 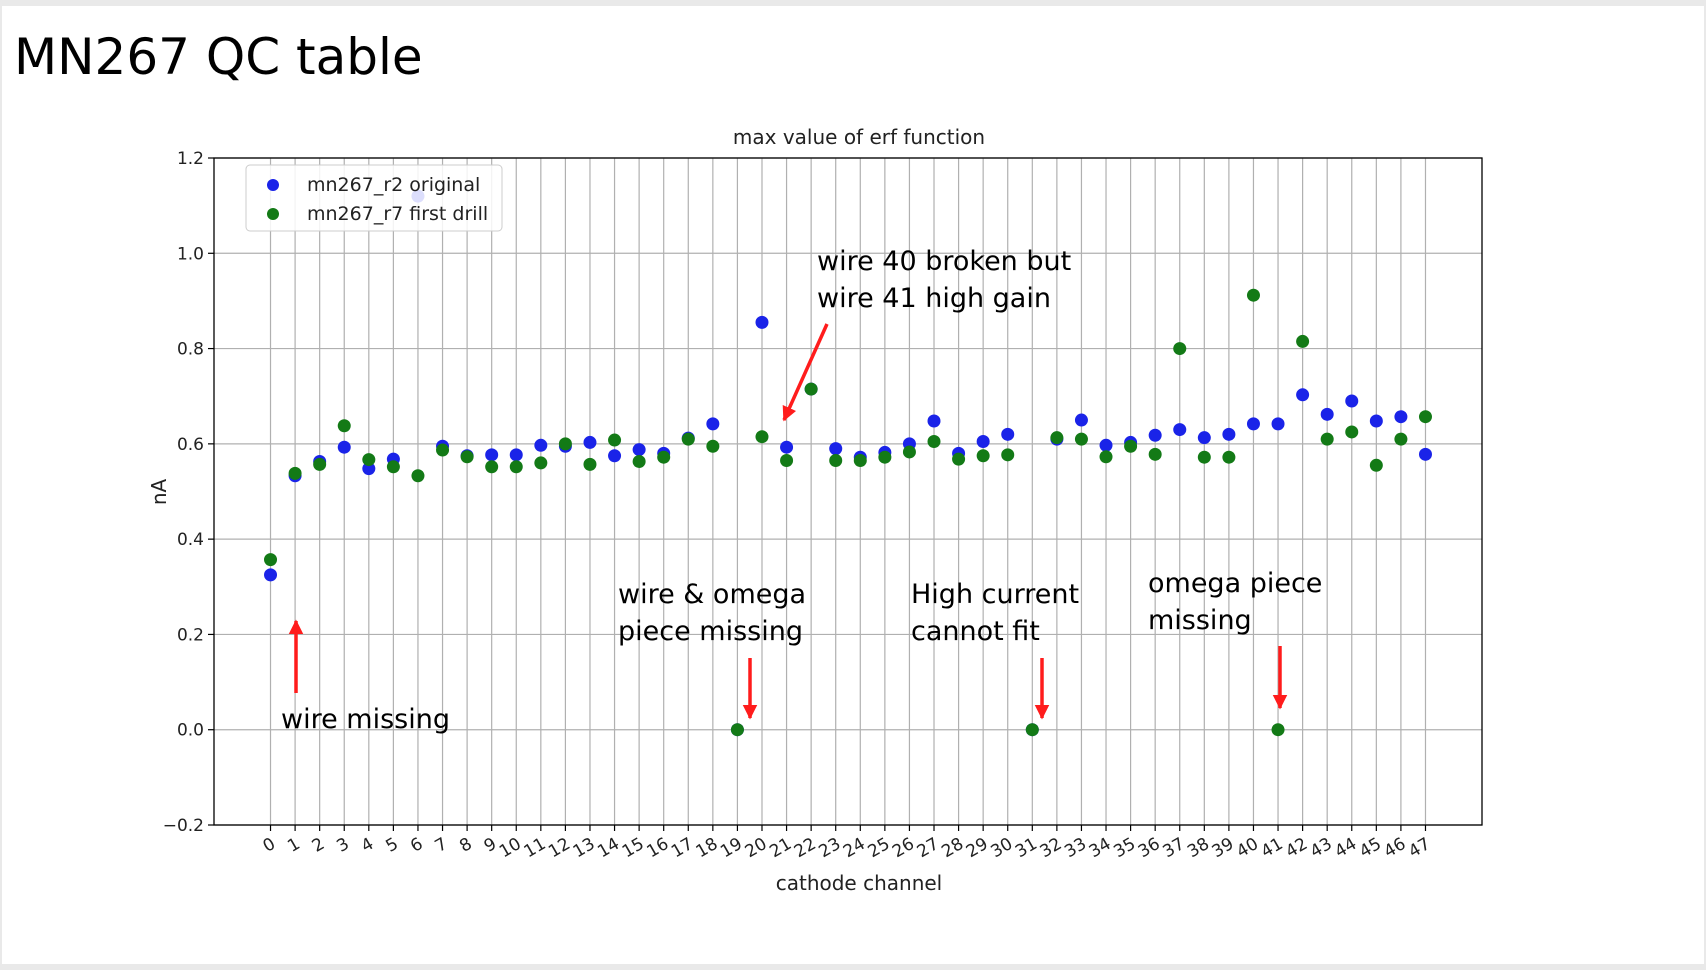 I want to click on x-tick-label: 33, so click(x=1075, y=848).